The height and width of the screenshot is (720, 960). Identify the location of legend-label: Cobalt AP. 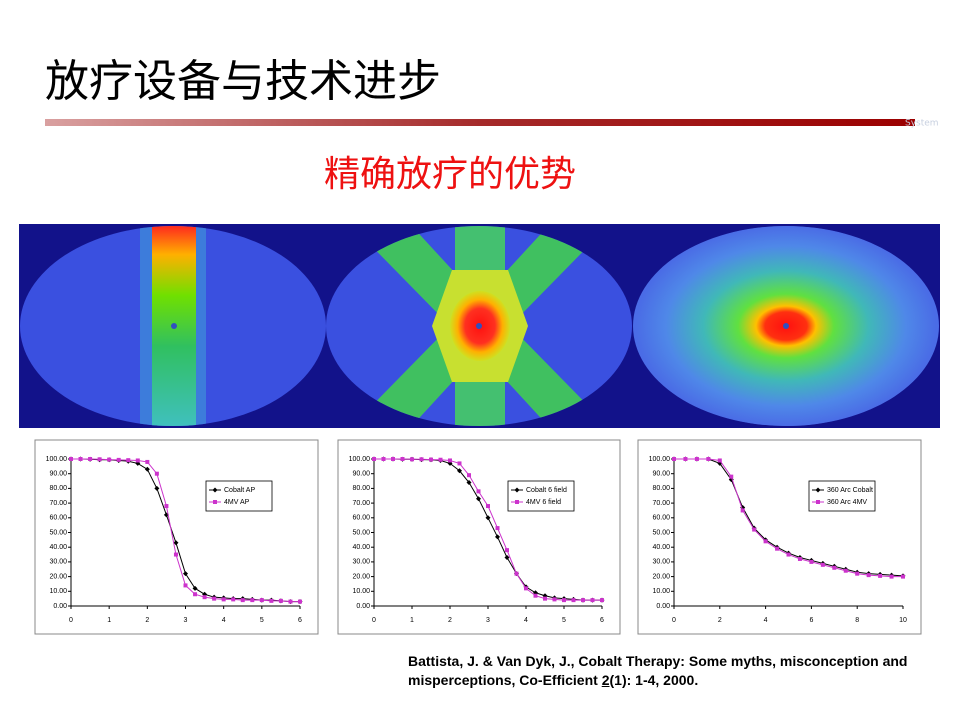
(239, 490).